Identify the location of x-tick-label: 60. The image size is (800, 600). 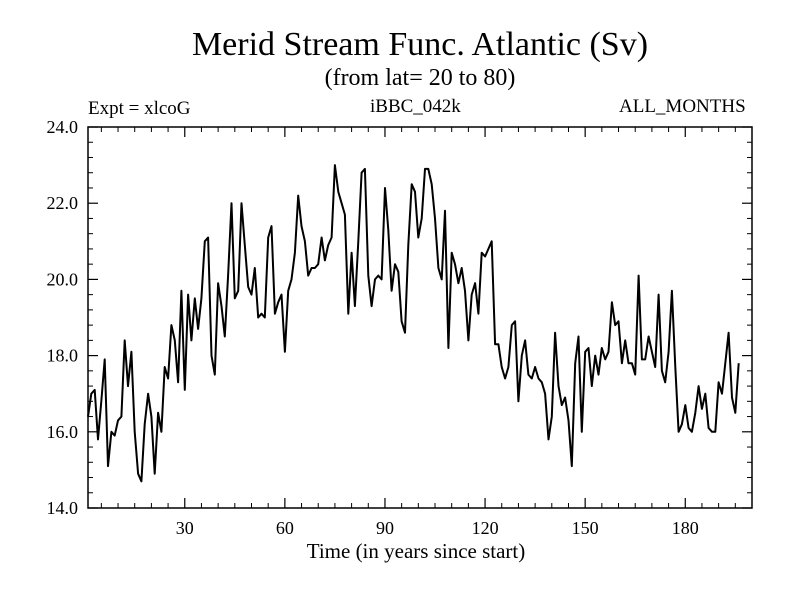
(285, 528).